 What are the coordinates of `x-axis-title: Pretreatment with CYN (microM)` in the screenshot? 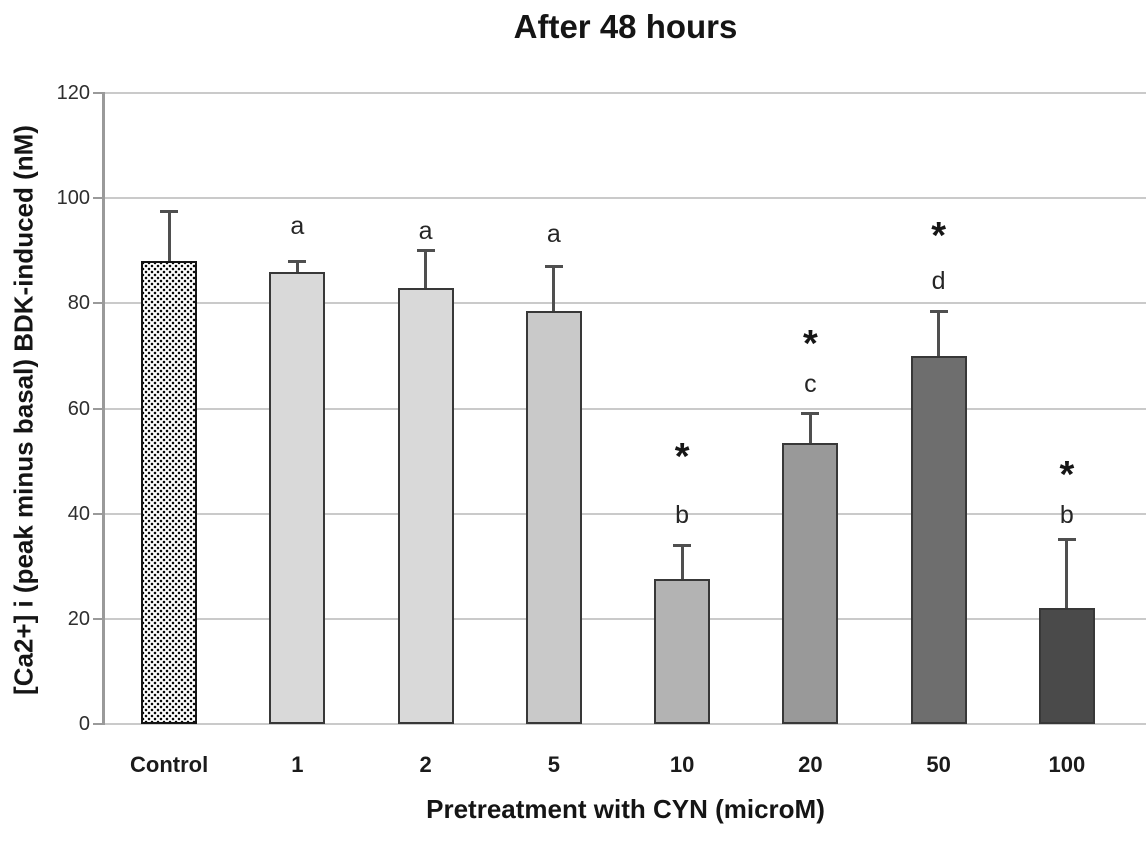 It's located at (625, 809).